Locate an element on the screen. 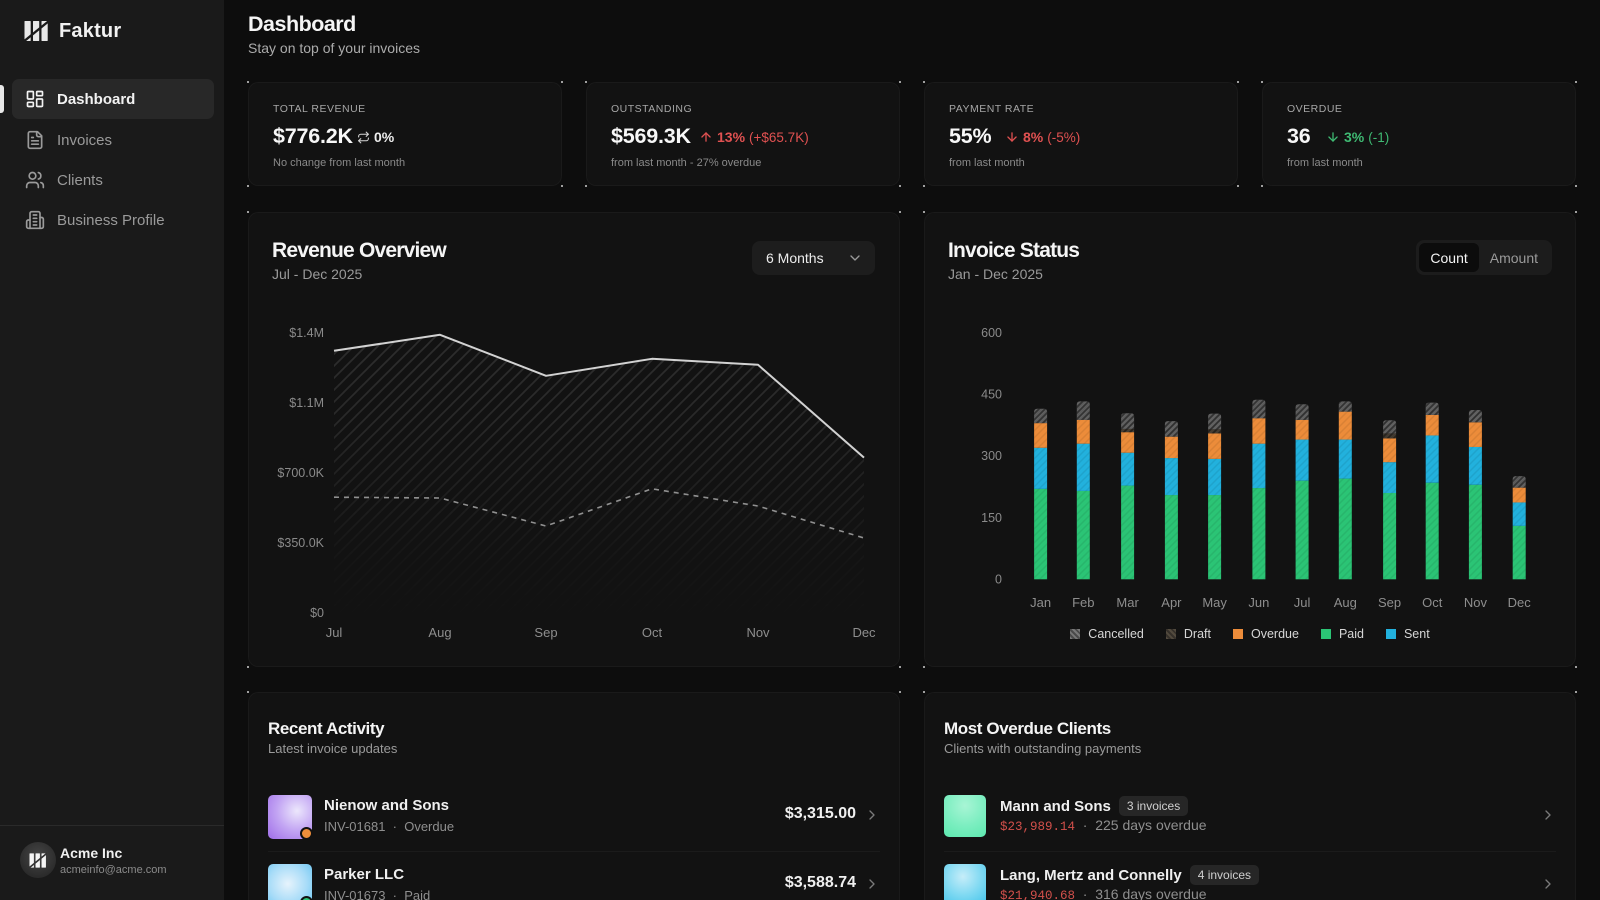  svg-text: $1.1M is located at coordinates (306, 403).